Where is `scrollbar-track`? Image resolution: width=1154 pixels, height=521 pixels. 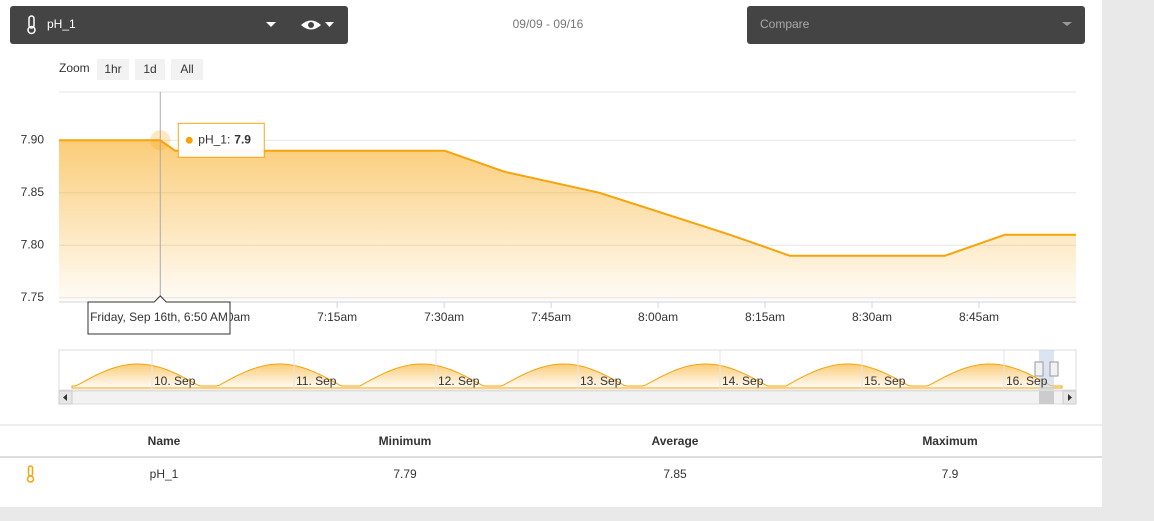 scrollbar-track is located at coordinates (567, 397).